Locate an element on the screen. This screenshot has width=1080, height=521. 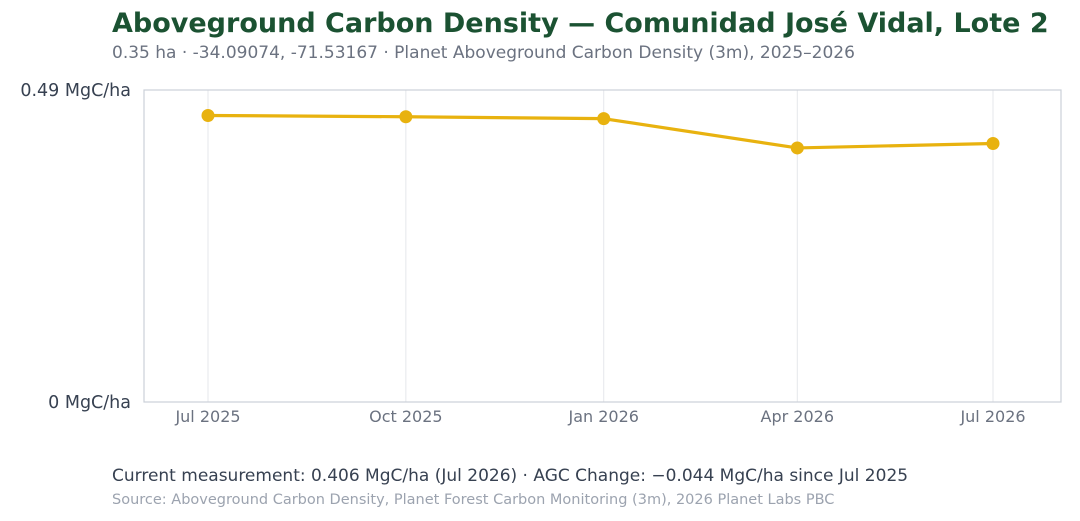
x-tick-label-0: Jul 2025 is located at coordinates (207, 416).